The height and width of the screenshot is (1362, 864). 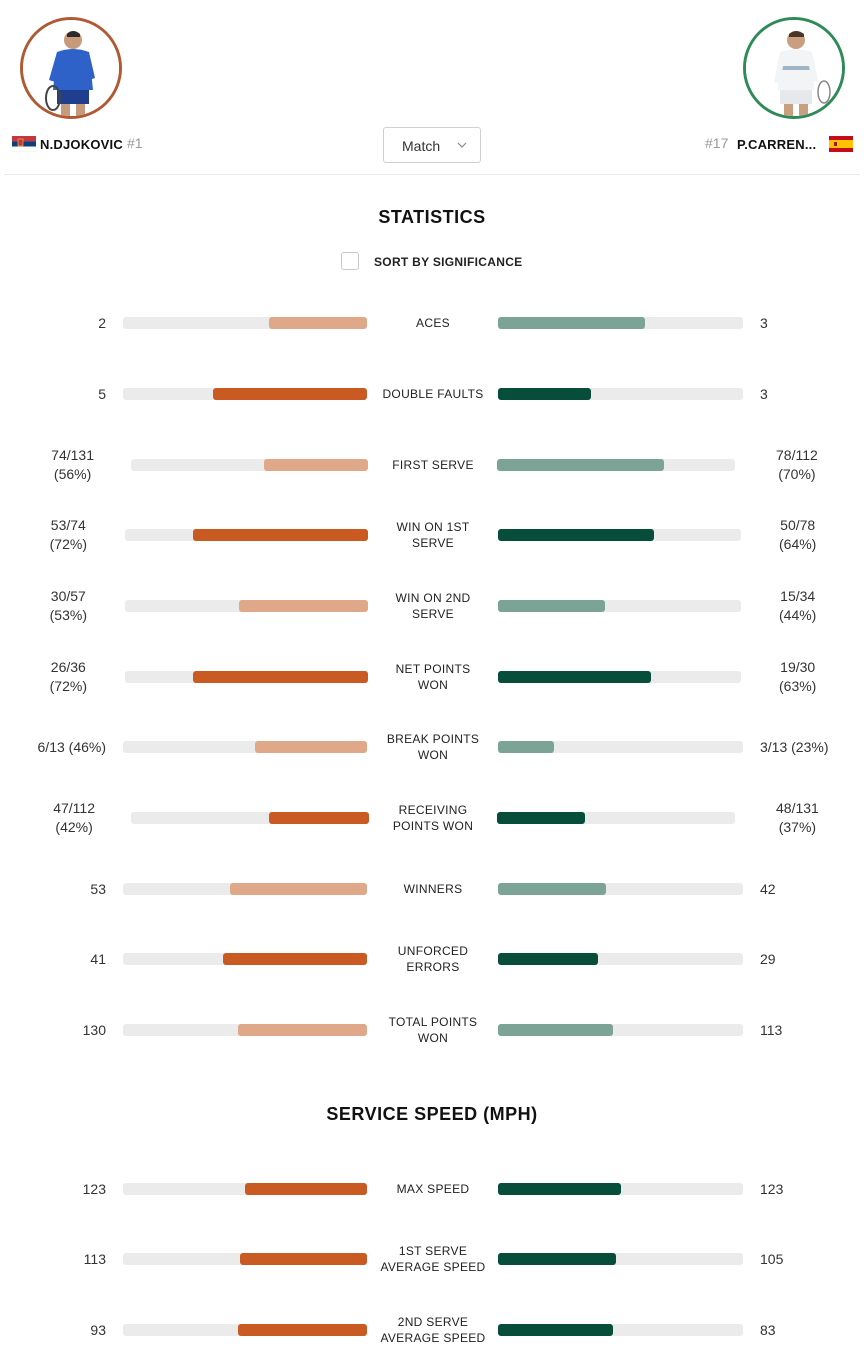 I want to click on stat-row: 130 TOTAL POINTS WON 113, so click(x=432, y=1030).